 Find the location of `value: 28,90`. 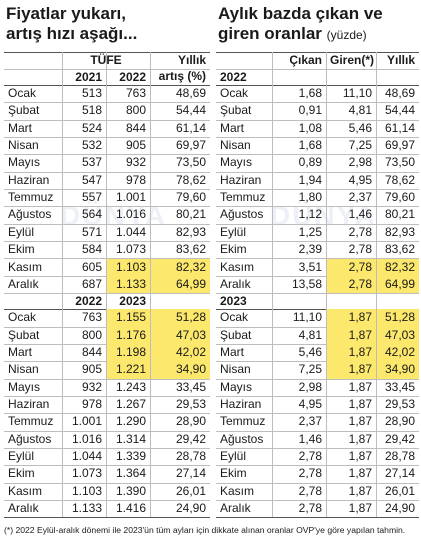

value: 28,90 is located at coordinates (399, 421).